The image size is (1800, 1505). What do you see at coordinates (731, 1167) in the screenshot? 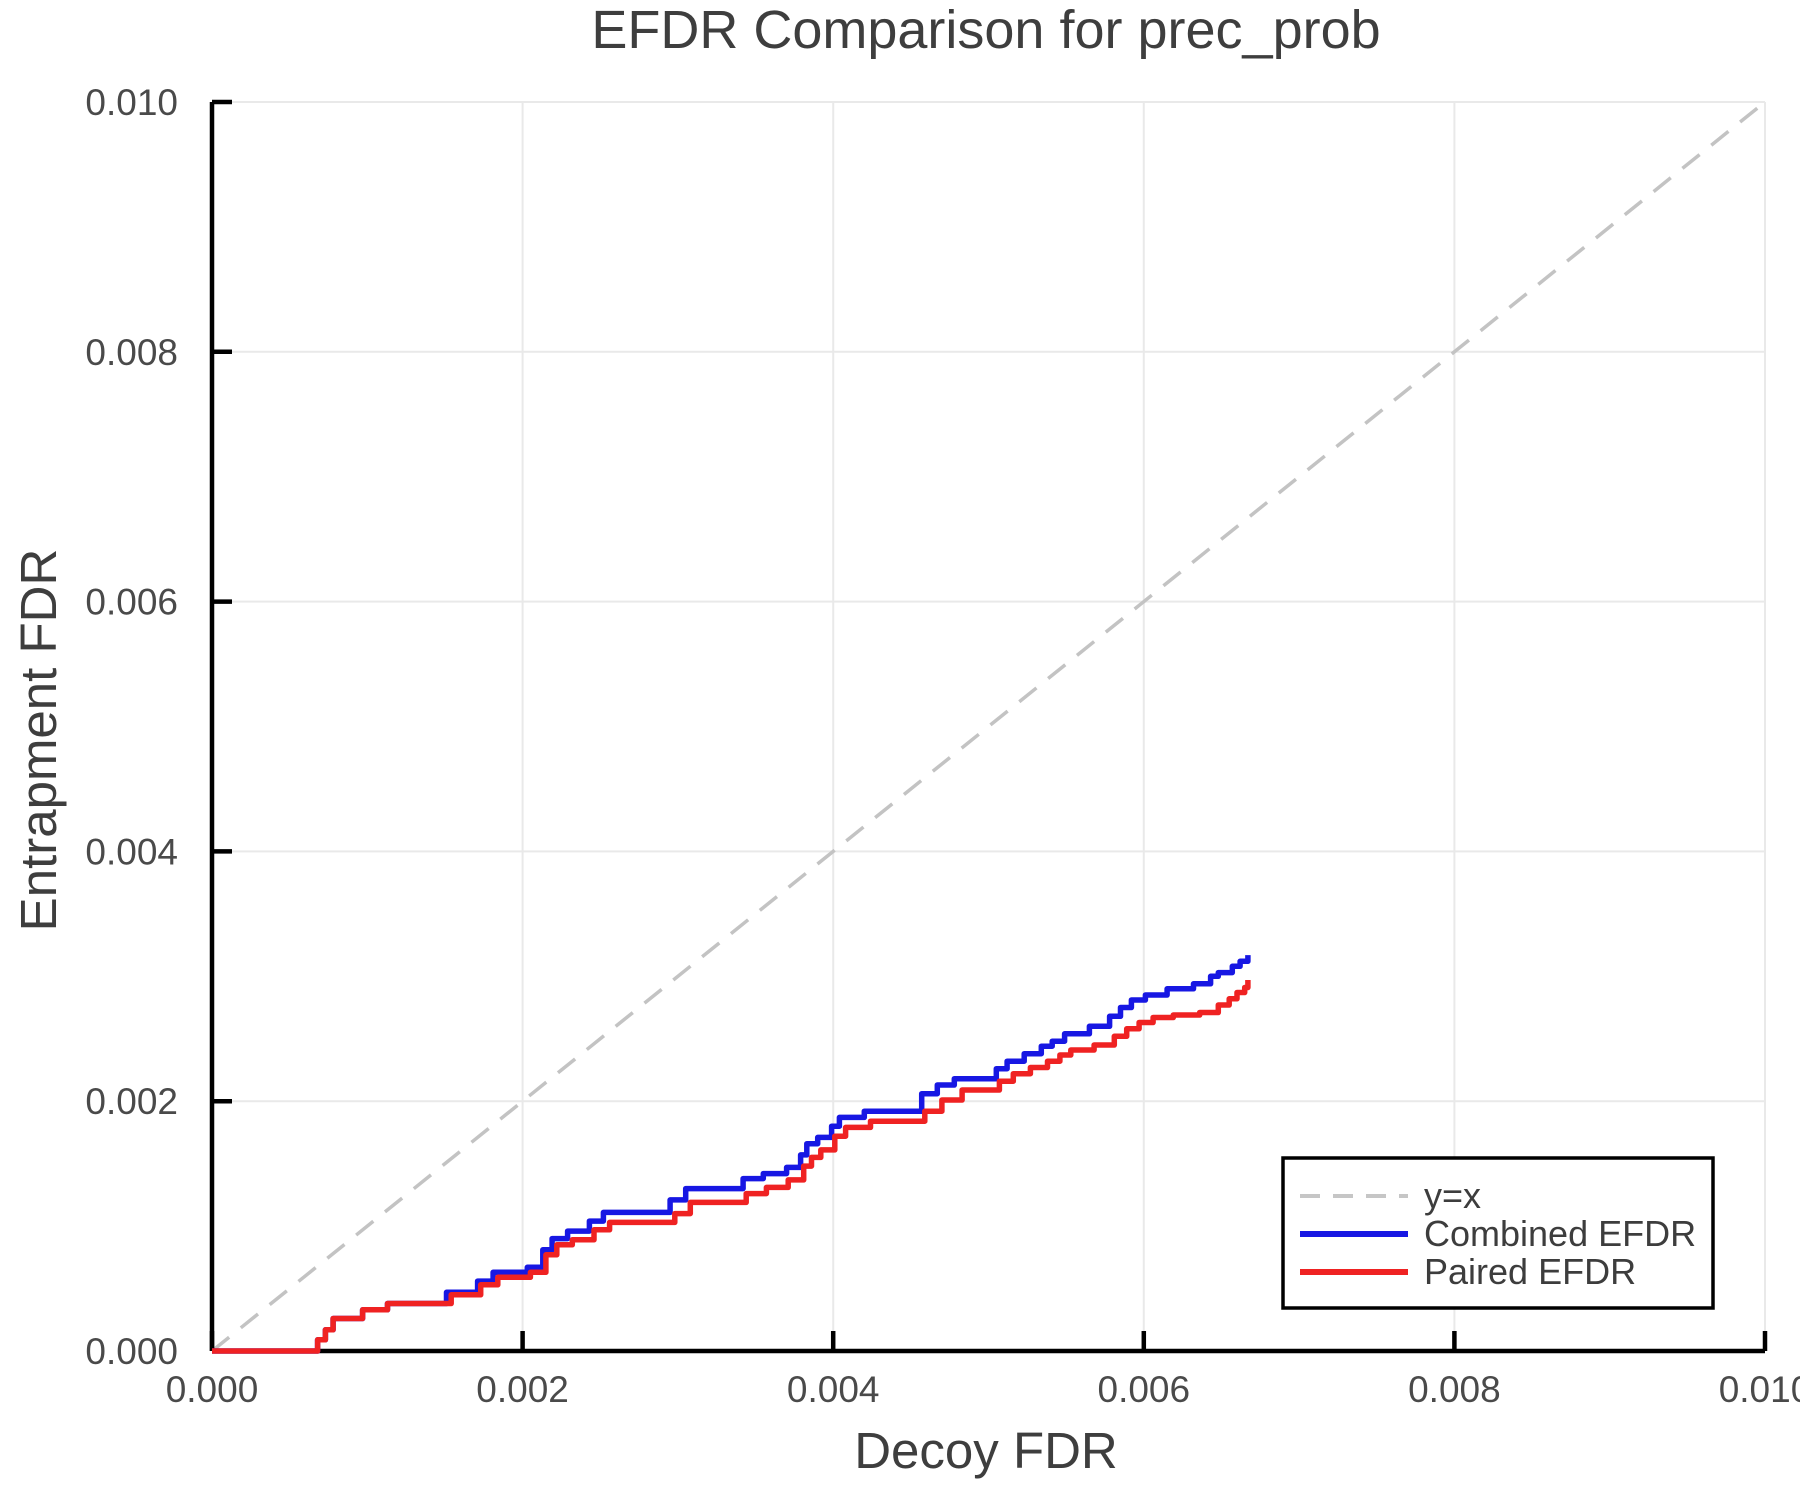
I see `paired-efdr-line` at bounding box center [731, 1167].